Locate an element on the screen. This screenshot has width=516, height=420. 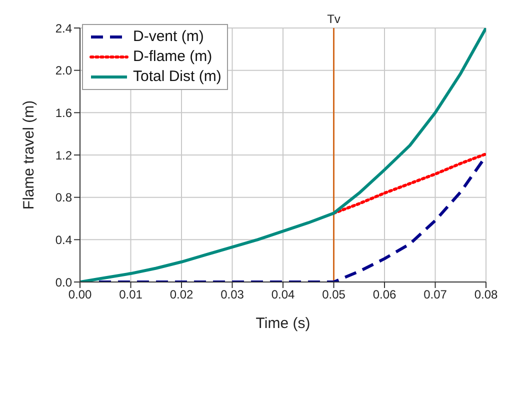
legend-label: Total Dist (m) is located at coordinates (177, 77).